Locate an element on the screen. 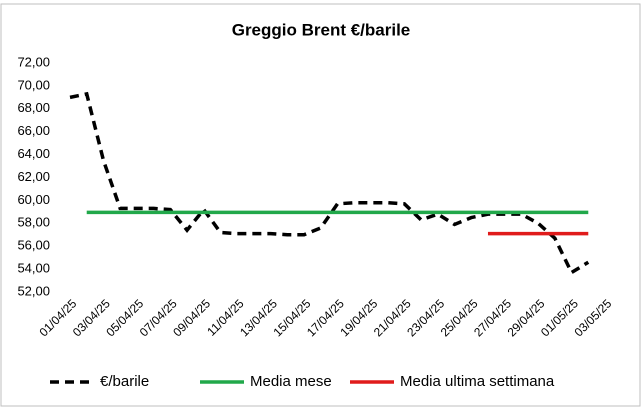 This screenshot has width=642, height=410. legend-label: €/barile is located at coordinates (124, 381).